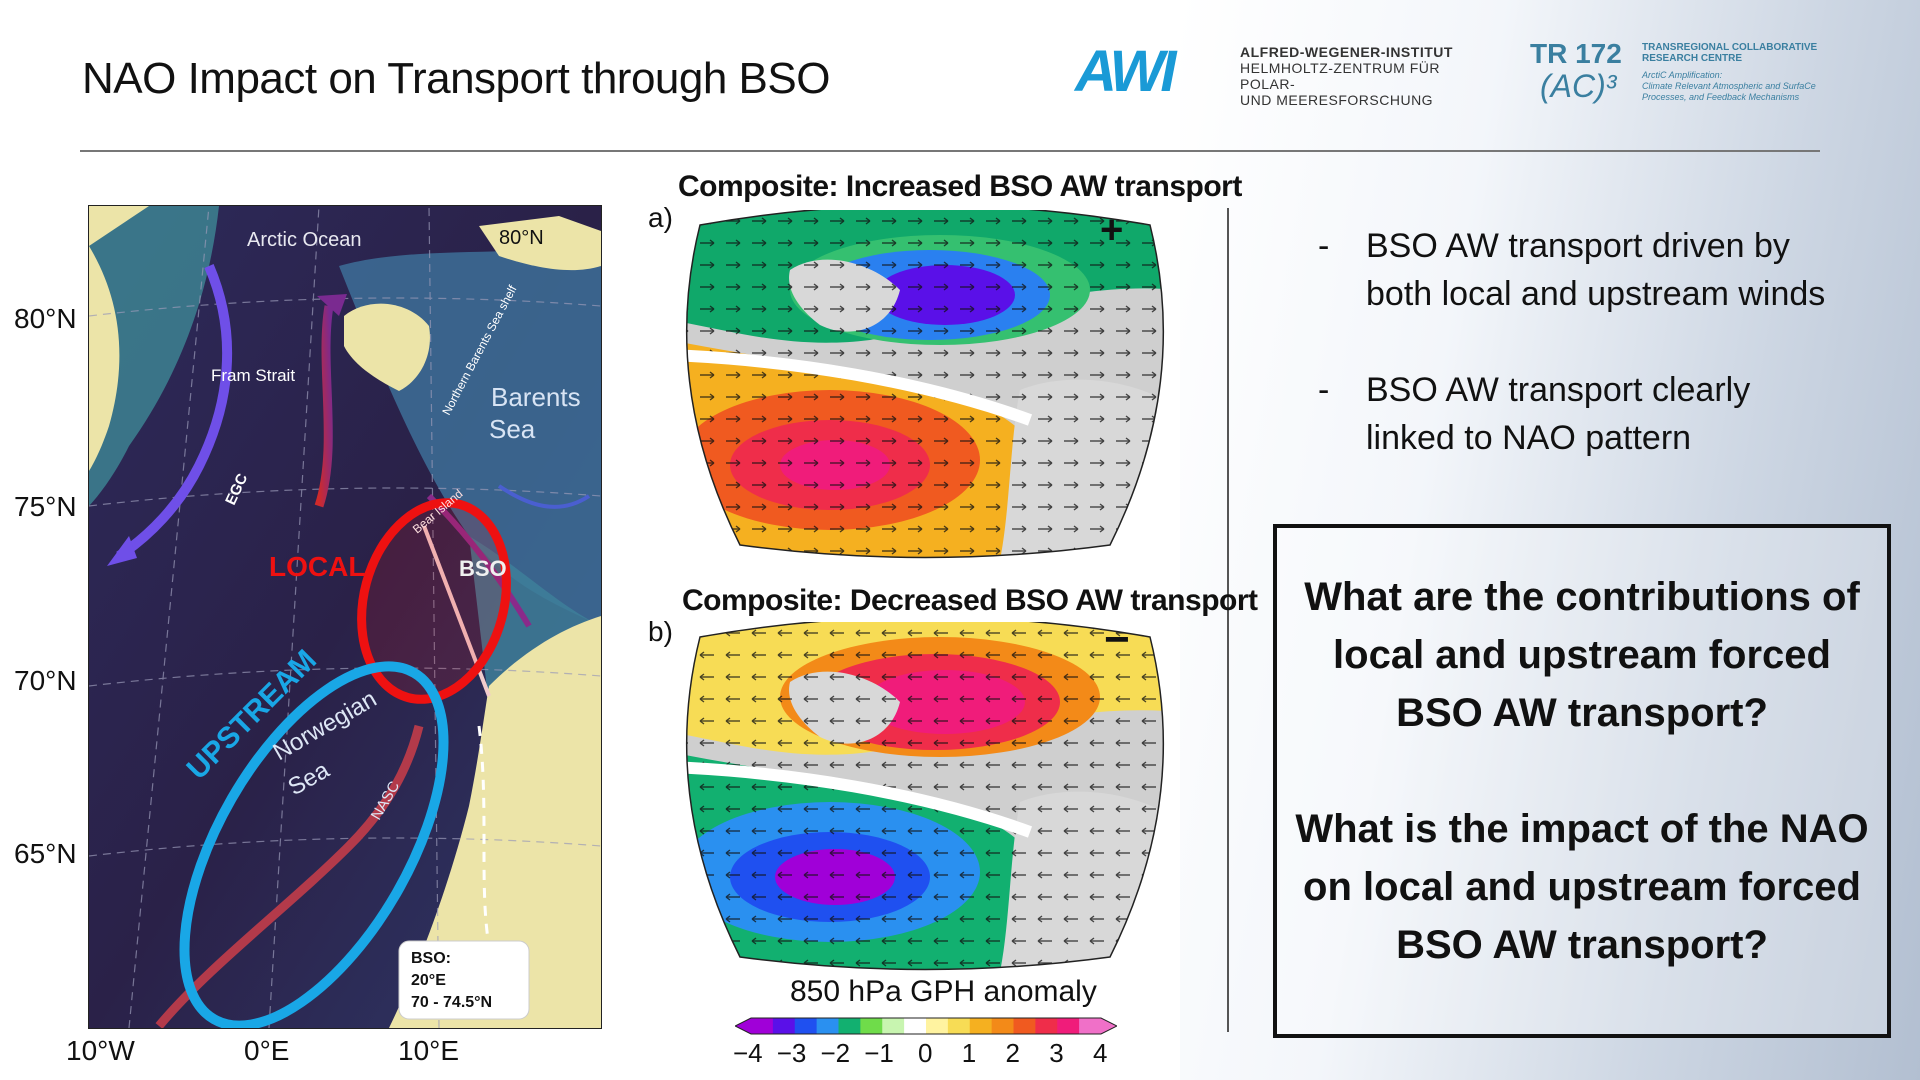 Image resolution: width=1920 pixels, height=1080 pixels. I want to click on lon-label-10e: 10°E, so click(429, 1050).